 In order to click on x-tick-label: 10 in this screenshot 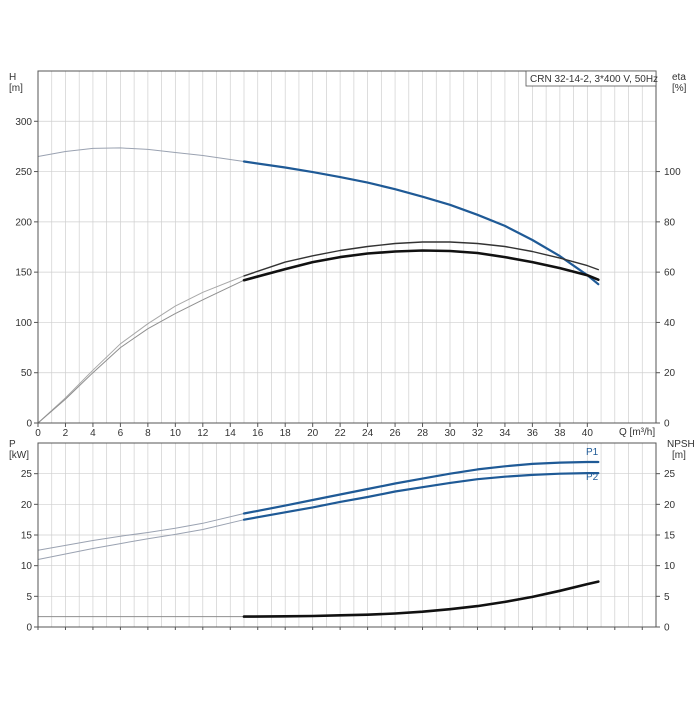, I will do `click(176, 433)`.